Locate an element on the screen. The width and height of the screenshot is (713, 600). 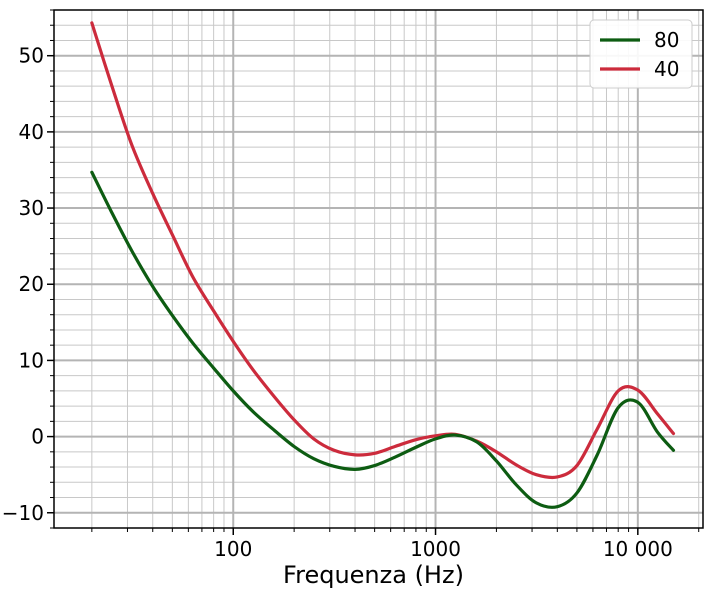
y-tick-label: 50 is located at coordinates (31, 56).